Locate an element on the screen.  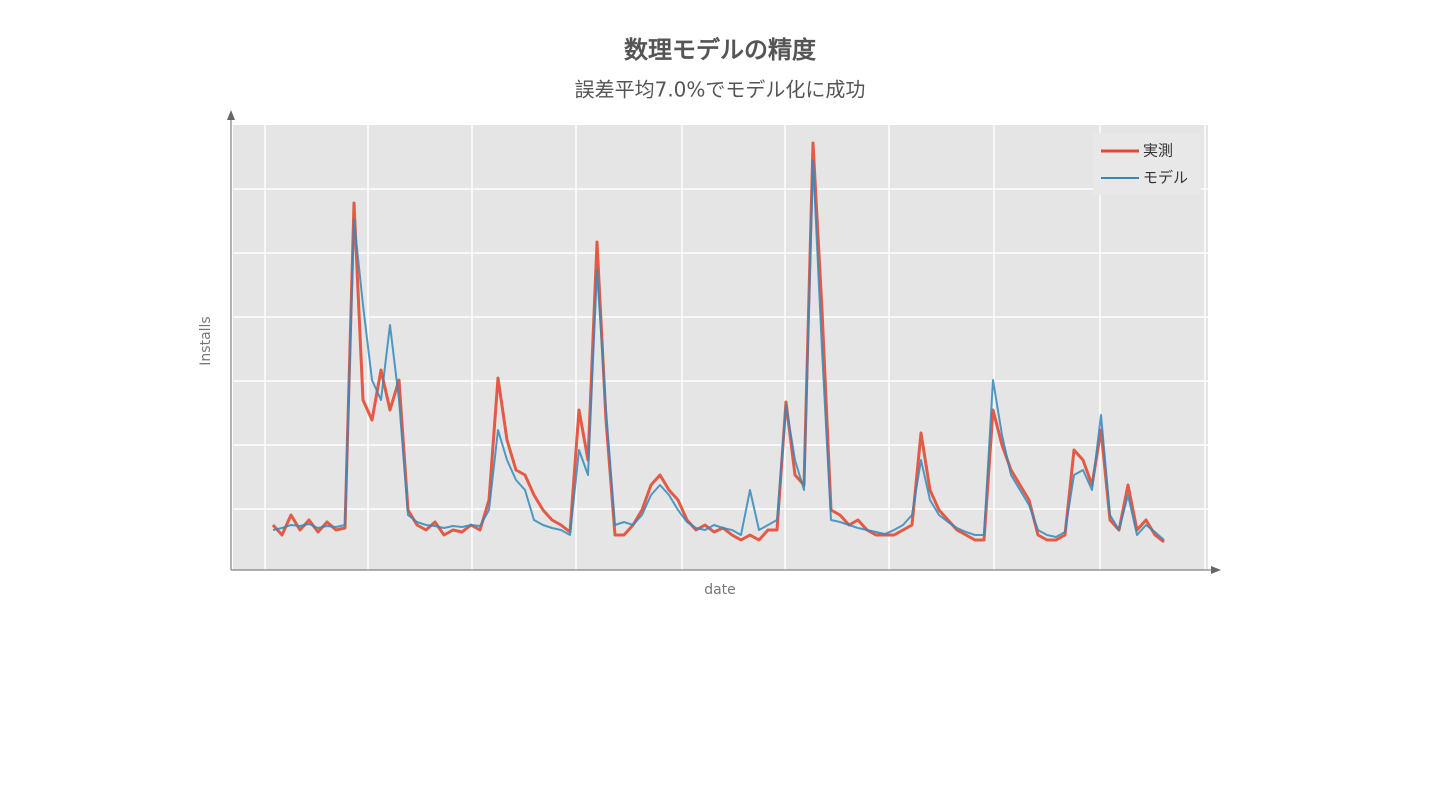
x-axis-label: date is located at coordinates (720, 590).